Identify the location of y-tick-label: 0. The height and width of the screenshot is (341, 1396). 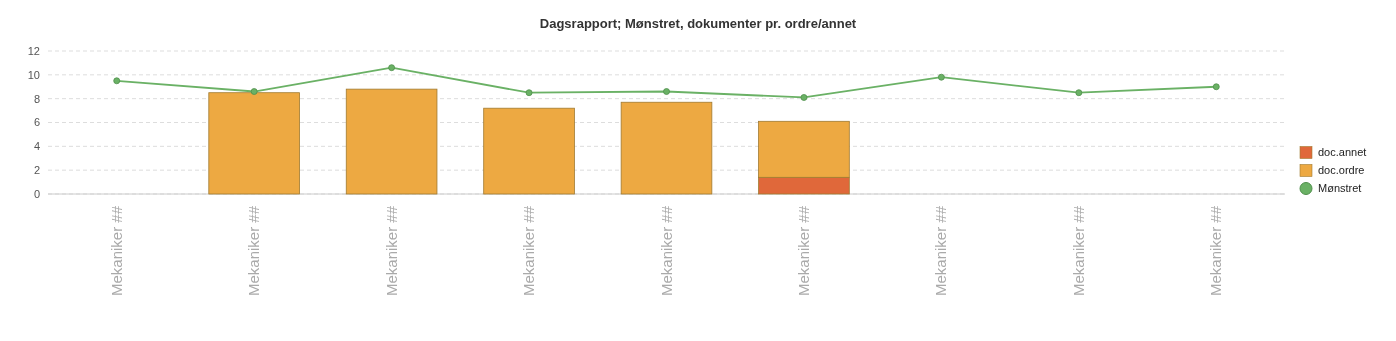
(36, 193).